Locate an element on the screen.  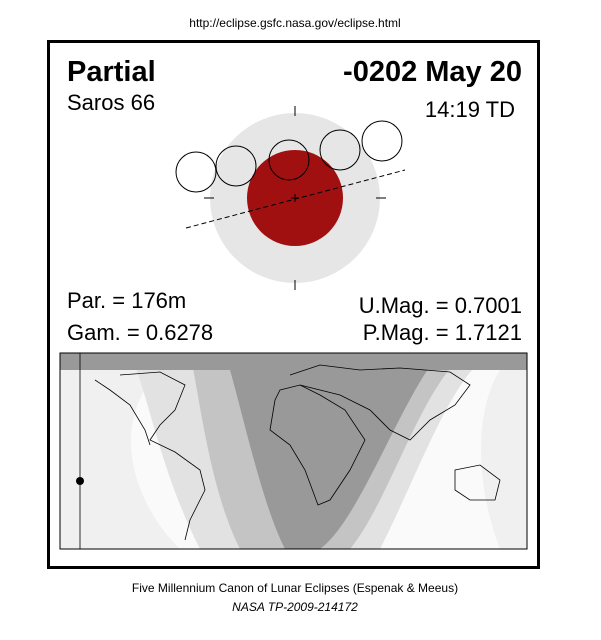
moon-positions is located at coordinates (289, 156).